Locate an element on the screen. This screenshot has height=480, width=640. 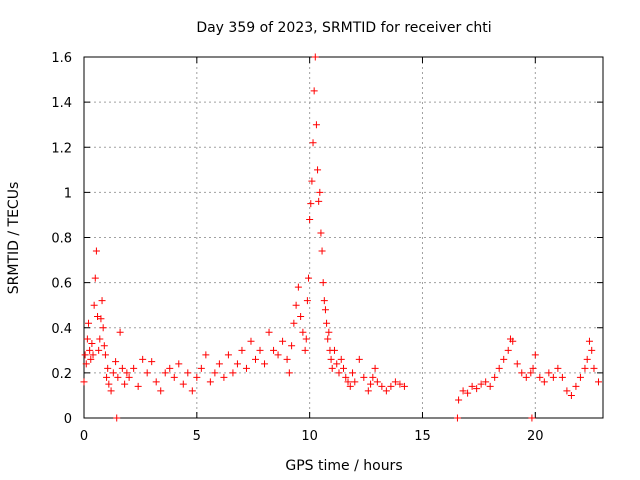
x-tick-label: 0 is located at coordinates (84, 436).